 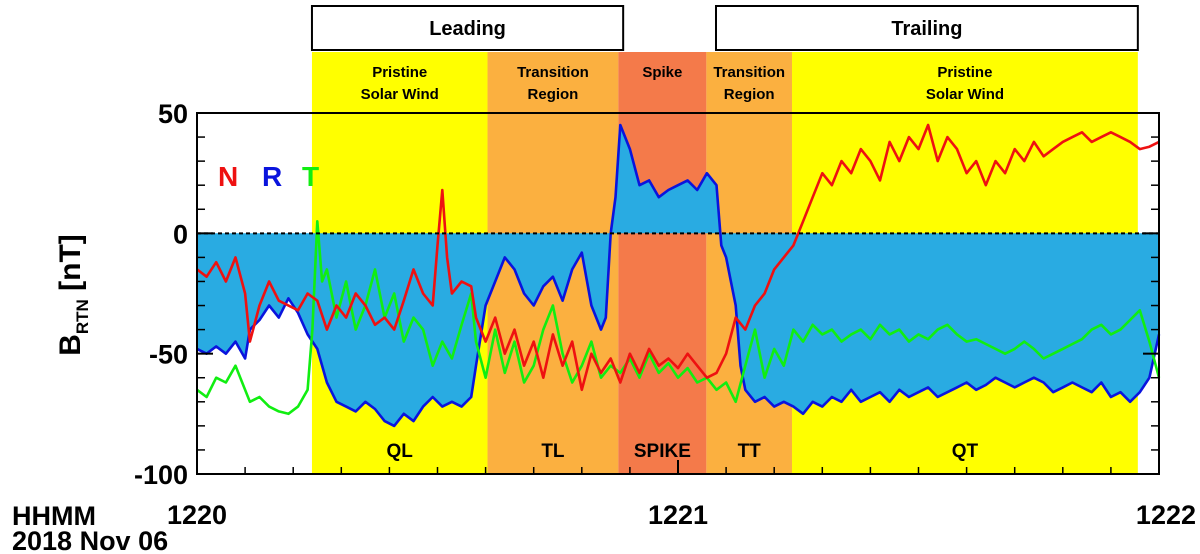 I want to click on y-axis-label-unit: [nT], so click(x=70, y=262).